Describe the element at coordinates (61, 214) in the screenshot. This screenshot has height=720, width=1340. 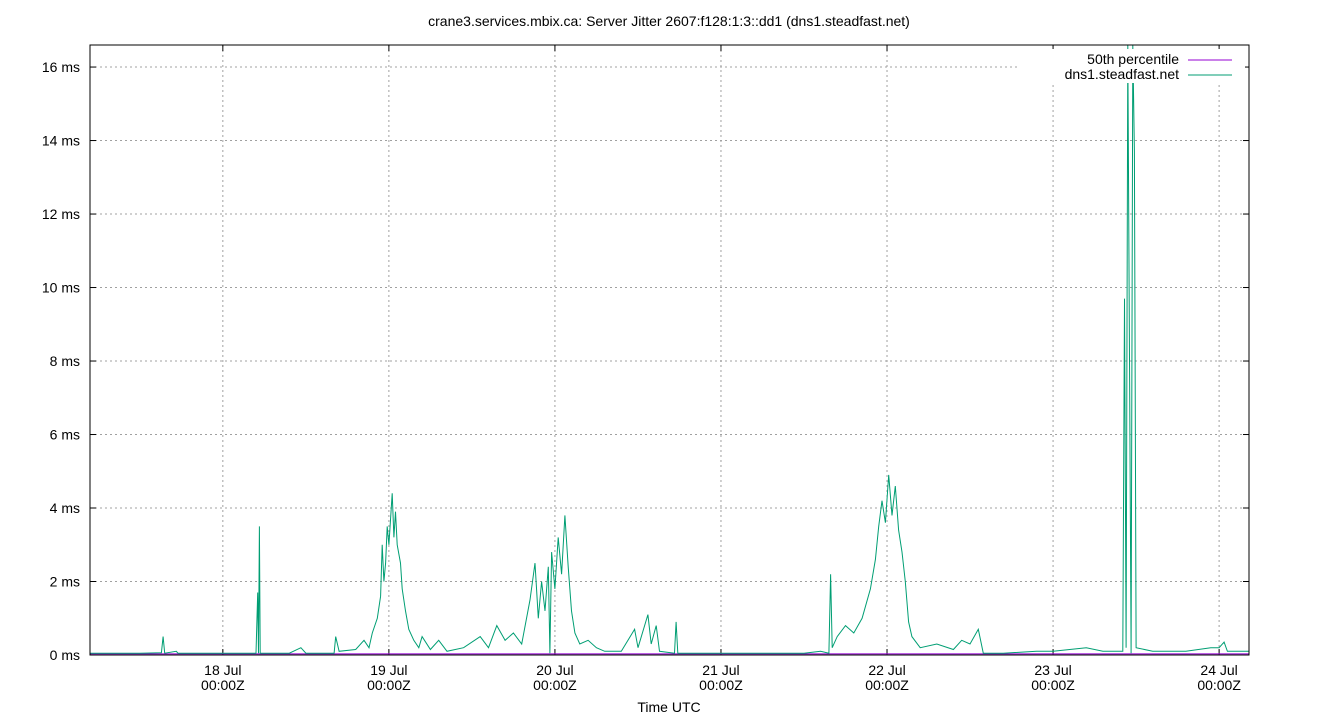
I see `y-tick-label-6: 12 ms` at that location.